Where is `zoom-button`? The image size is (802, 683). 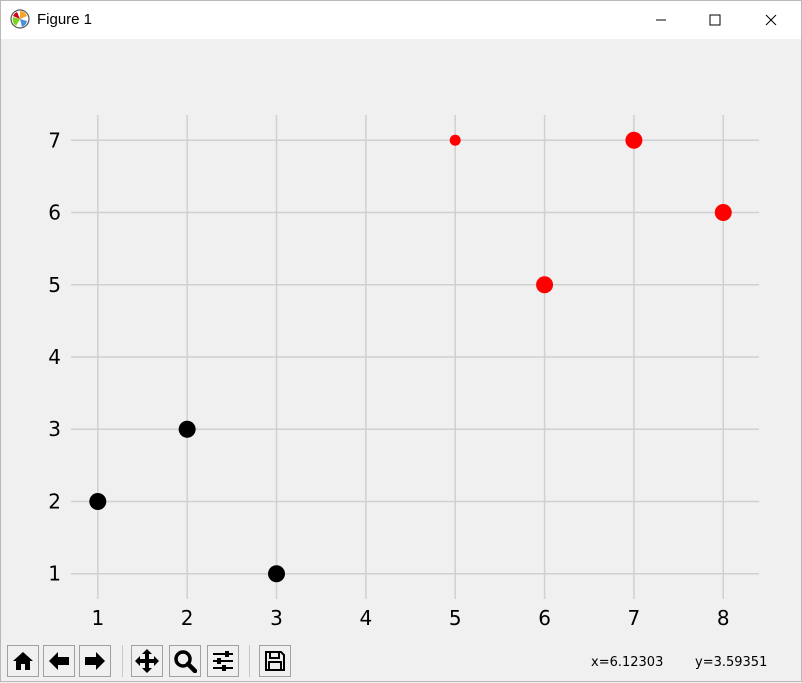 zoom-button is located at coordinates (185, 661).